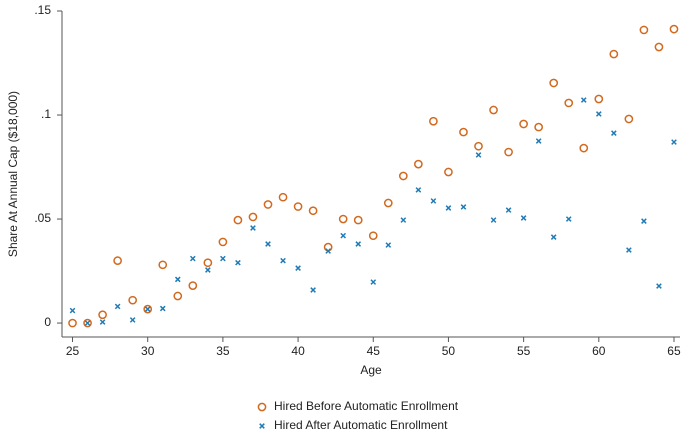 This screenshot has width=681, height=437. I want to click on x-tick-label: 40, so click(298, 351).